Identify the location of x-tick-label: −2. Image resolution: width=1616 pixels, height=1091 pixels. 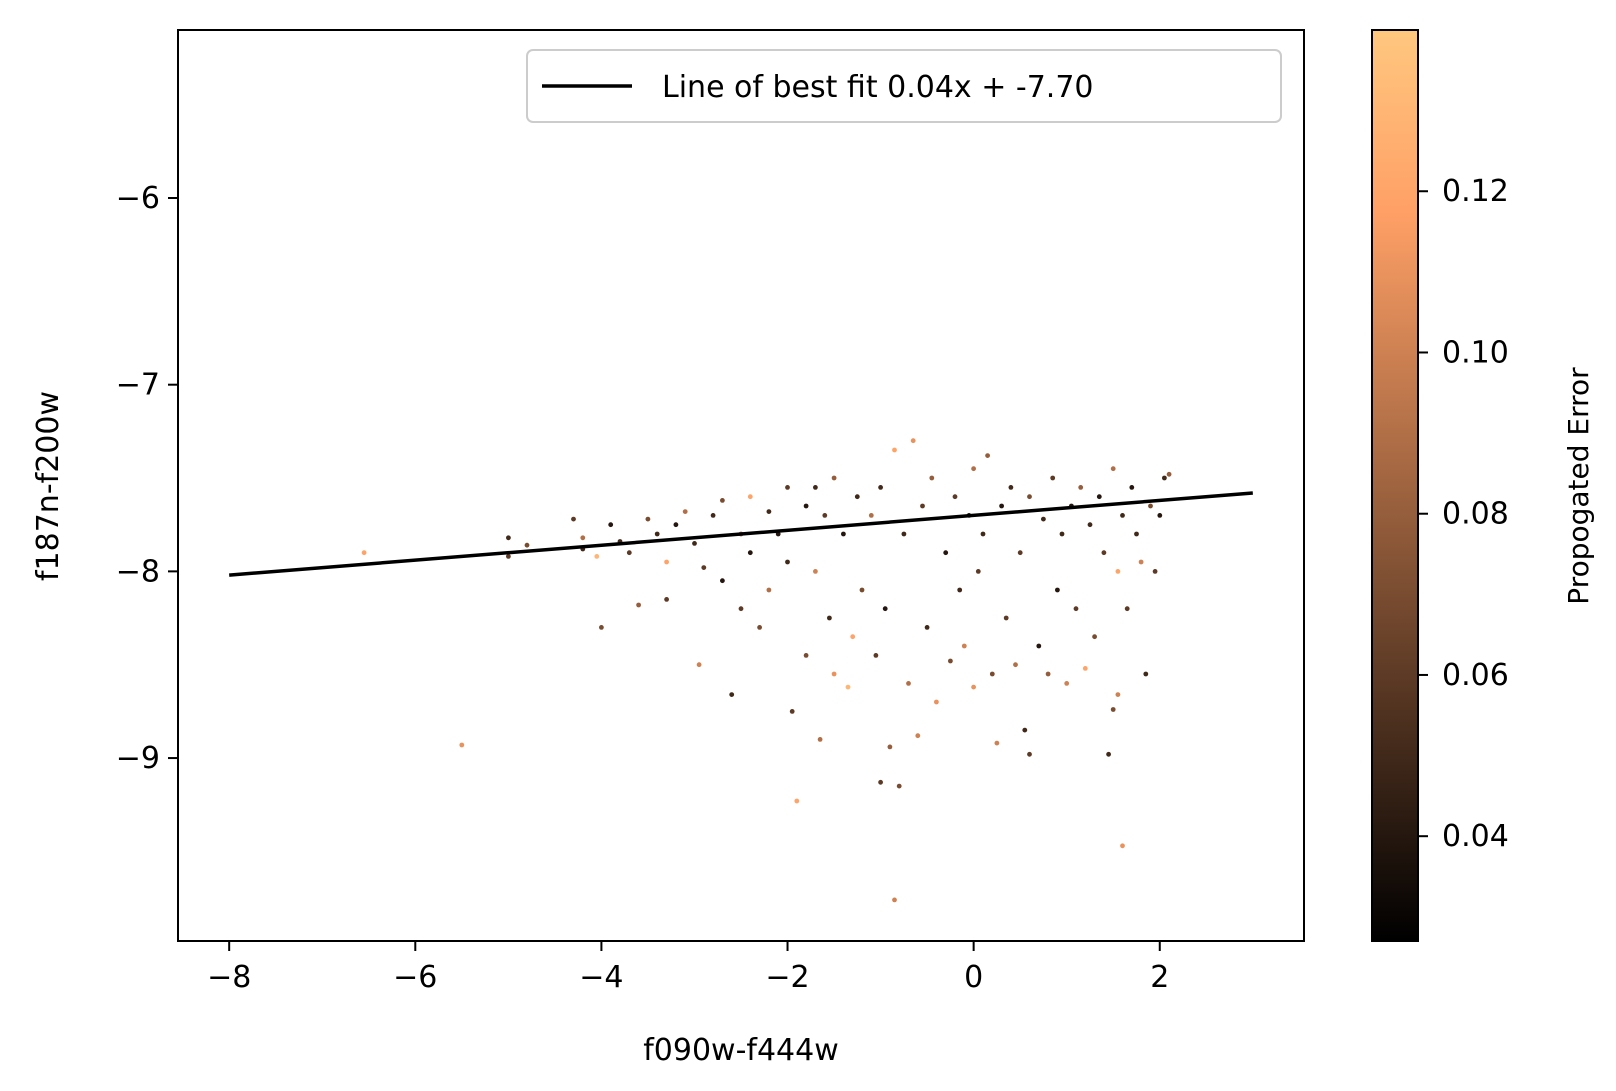
(787, 977).